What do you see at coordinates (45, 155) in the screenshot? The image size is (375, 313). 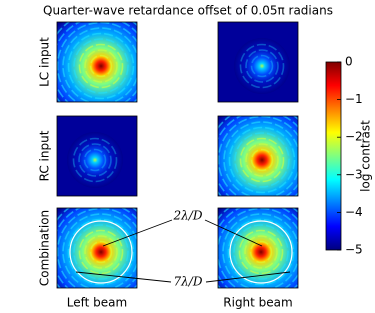 I see `row-label: RC input` at bounding box center [45, 155].